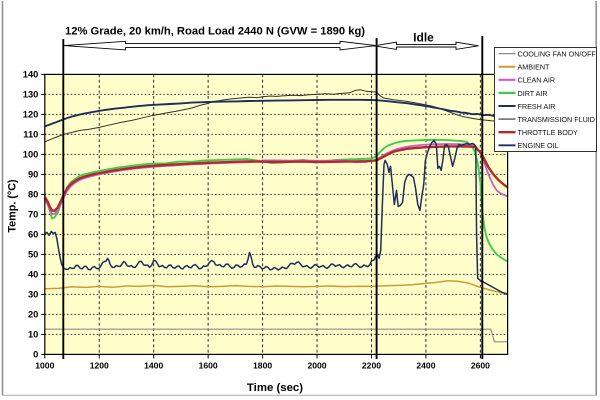 The width and height of the screenshot is (600, 400). Describe the element at coordinates (425, 366) in the screenshot. I see `svg-text: 2400` at that location.